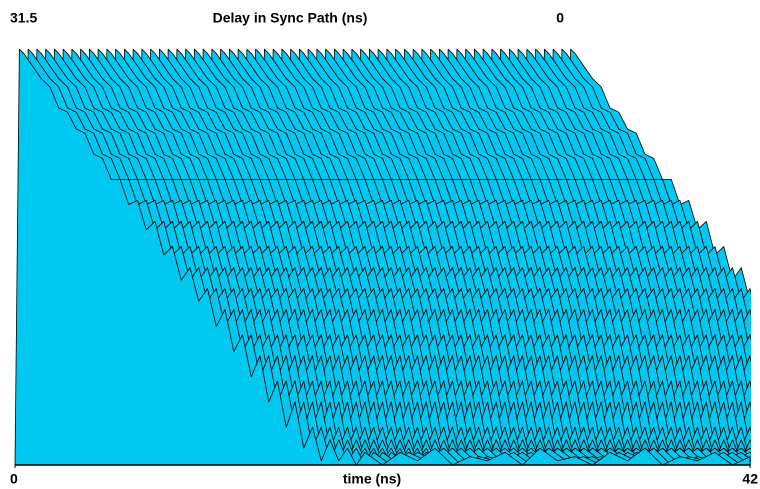 The image size is (760, 489). Describe the element at coordinates (23, 18) in the screenshot. I see `delay-tick-label: 31.5` at that location.